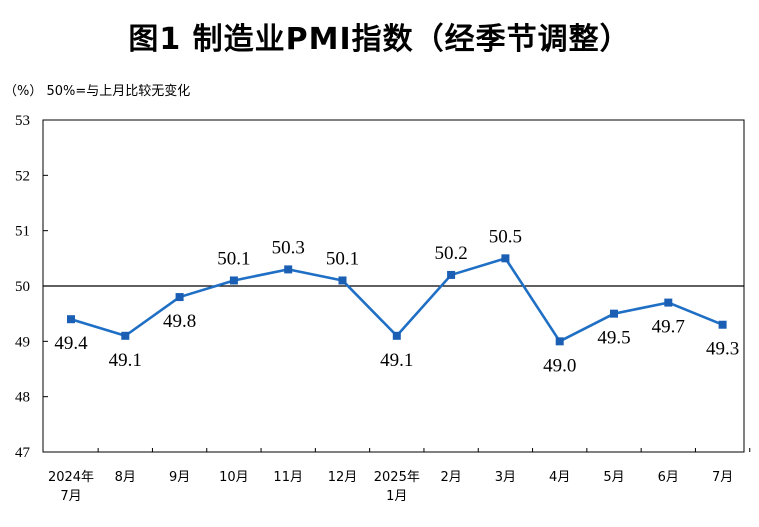  I want to click on x-tick-label: 2025年, so click(397, 477).